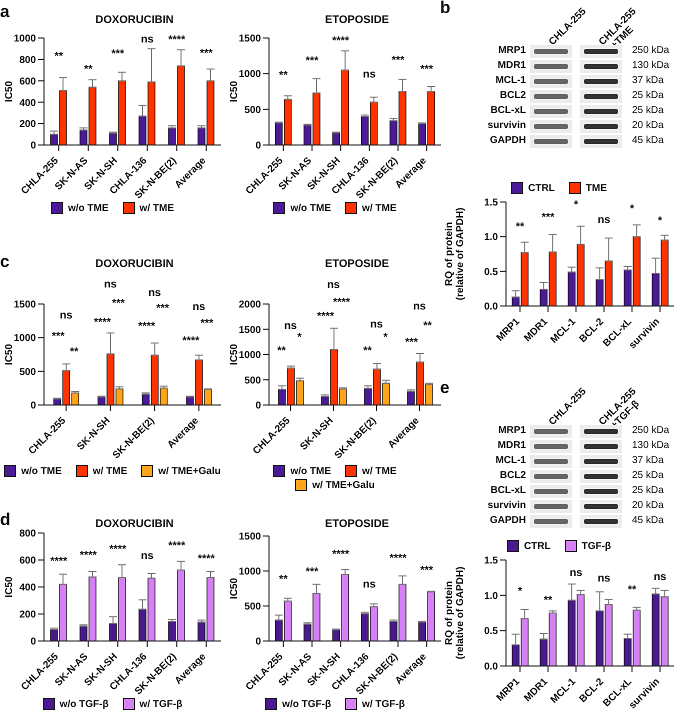 The height and width of the screenshot is (719, 678). What do you see at coordinates (155, 293) in the screenshot?
I see `text: ns` at bounding box center [155, 293].